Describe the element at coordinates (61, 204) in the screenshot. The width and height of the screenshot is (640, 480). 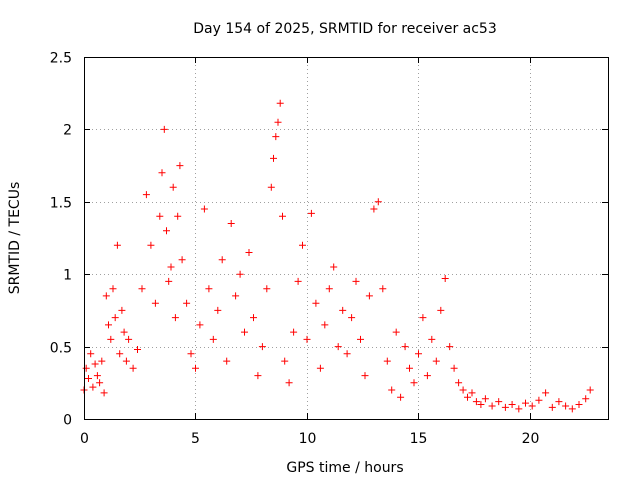
I see `y-tick-label: 1.5` at that location.